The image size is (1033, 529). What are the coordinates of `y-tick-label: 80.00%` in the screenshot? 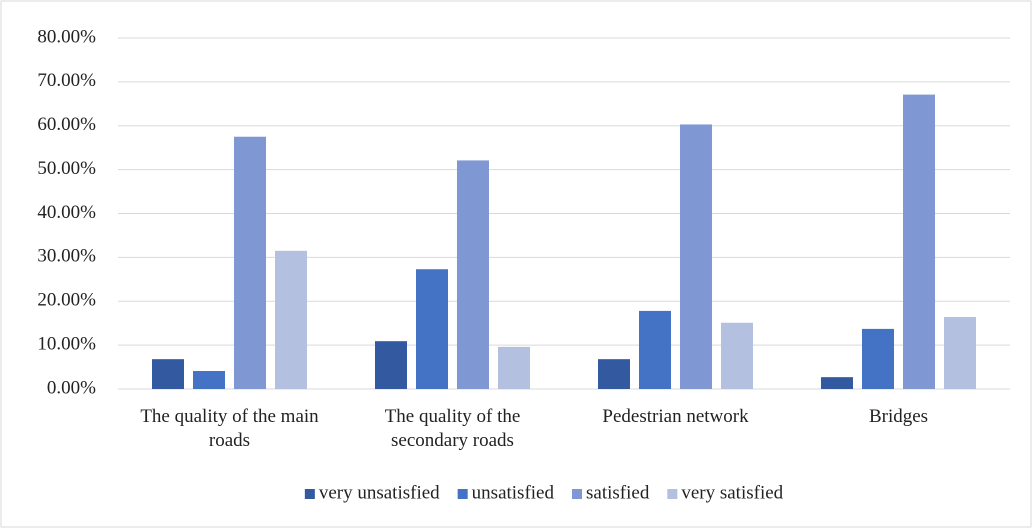 It's located at (66, 36).